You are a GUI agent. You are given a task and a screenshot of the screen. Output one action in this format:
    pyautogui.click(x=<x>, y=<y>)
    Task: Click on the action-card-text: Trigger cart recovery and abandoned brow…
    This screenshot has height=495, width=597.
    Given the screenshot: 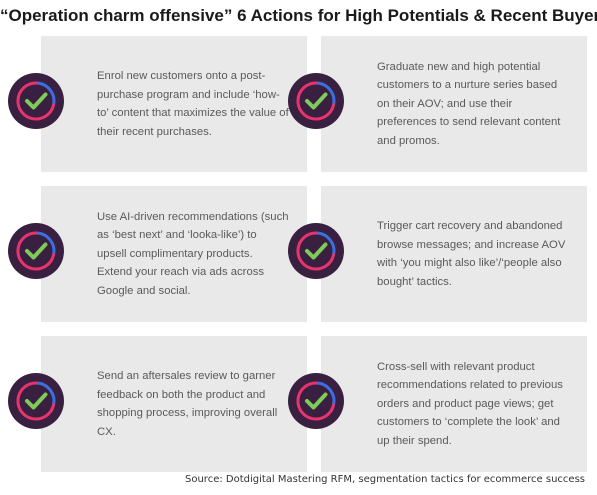 What is the action you would take?
    pyautogui.click(x=471, y=254)
    